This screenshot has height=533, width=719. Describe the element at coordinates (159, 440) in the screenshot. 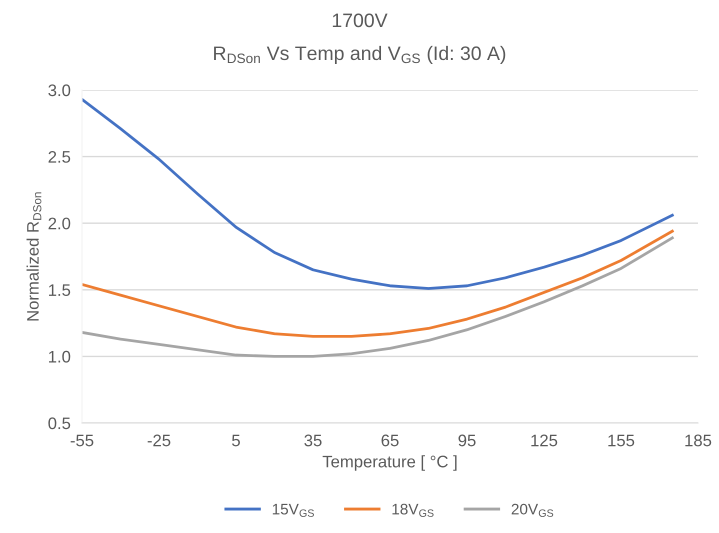

I see `x-tick-label: -25` at that location.